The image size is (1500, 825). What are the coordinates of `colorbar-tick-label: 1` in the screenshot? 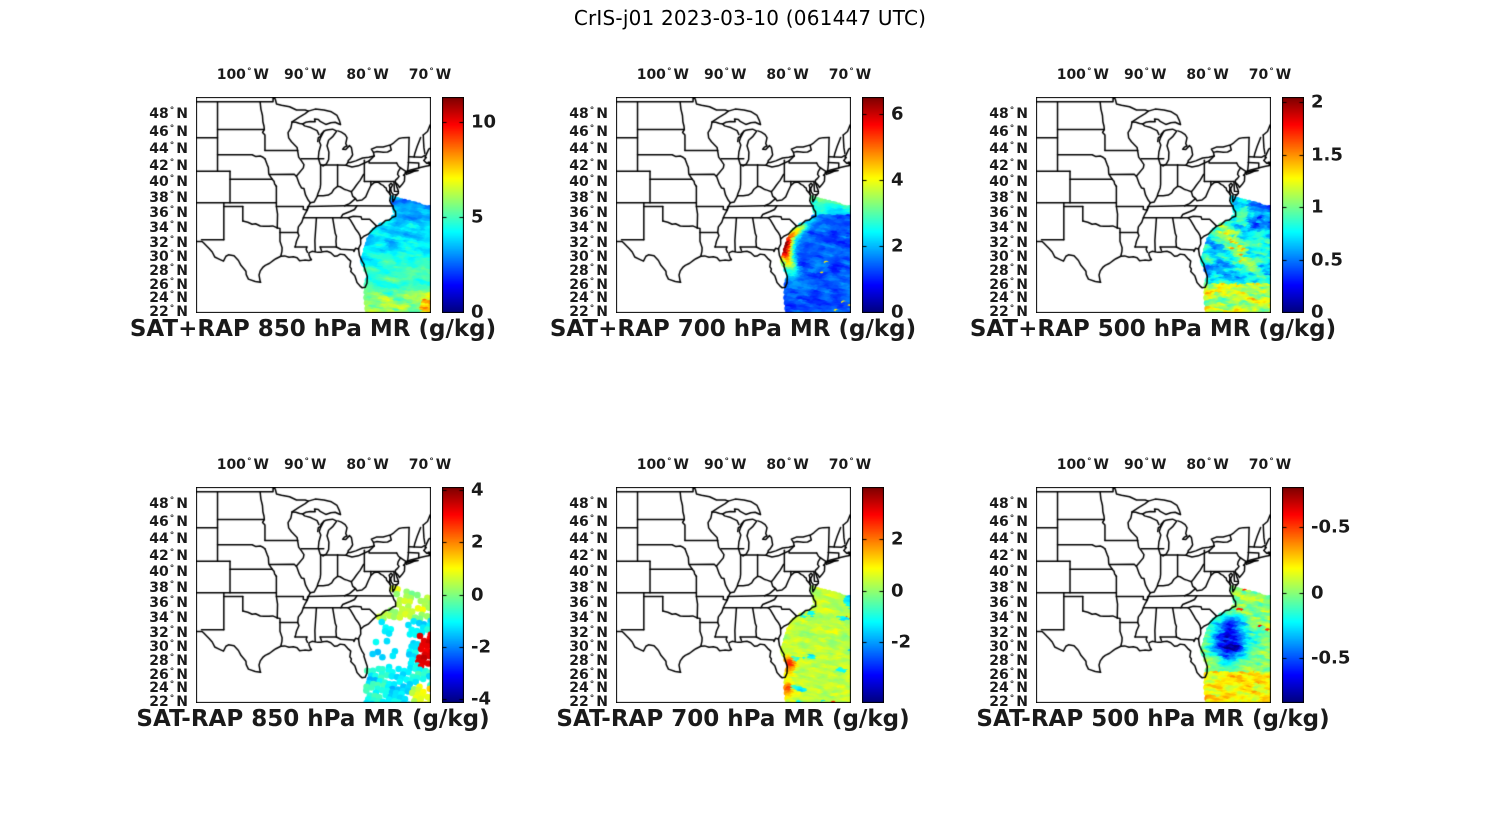 It's located at (1317, 207).